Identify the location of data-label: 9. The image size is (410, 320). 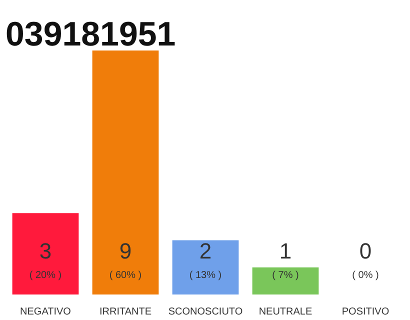
(125, 251).